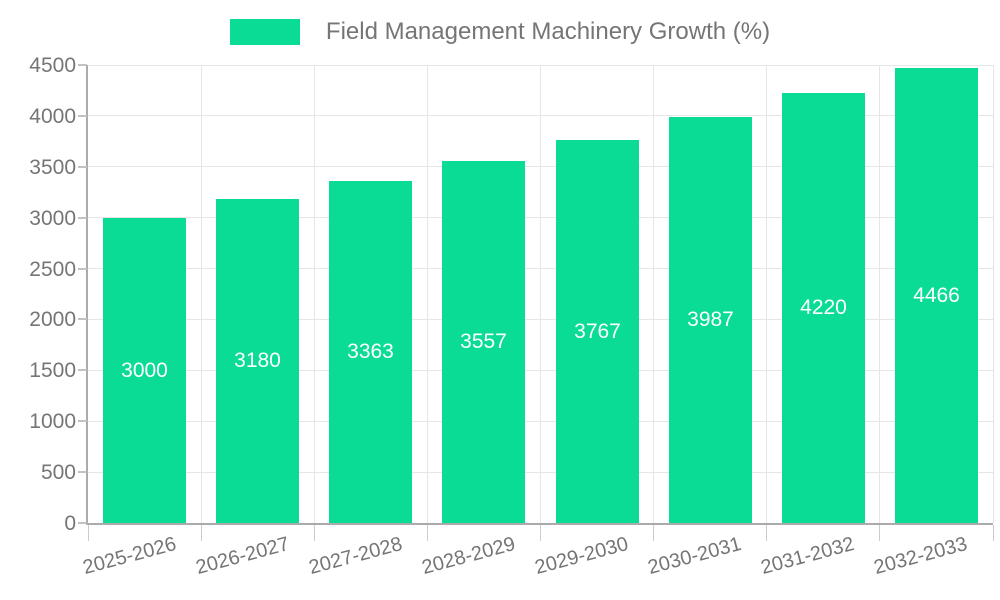 The width and height of the screenshot is (1000, 600). What do you see at coordinates (52, 371) in the screenshot?
I see `y-tick-label: 1500` at bounding box center [52, 371].